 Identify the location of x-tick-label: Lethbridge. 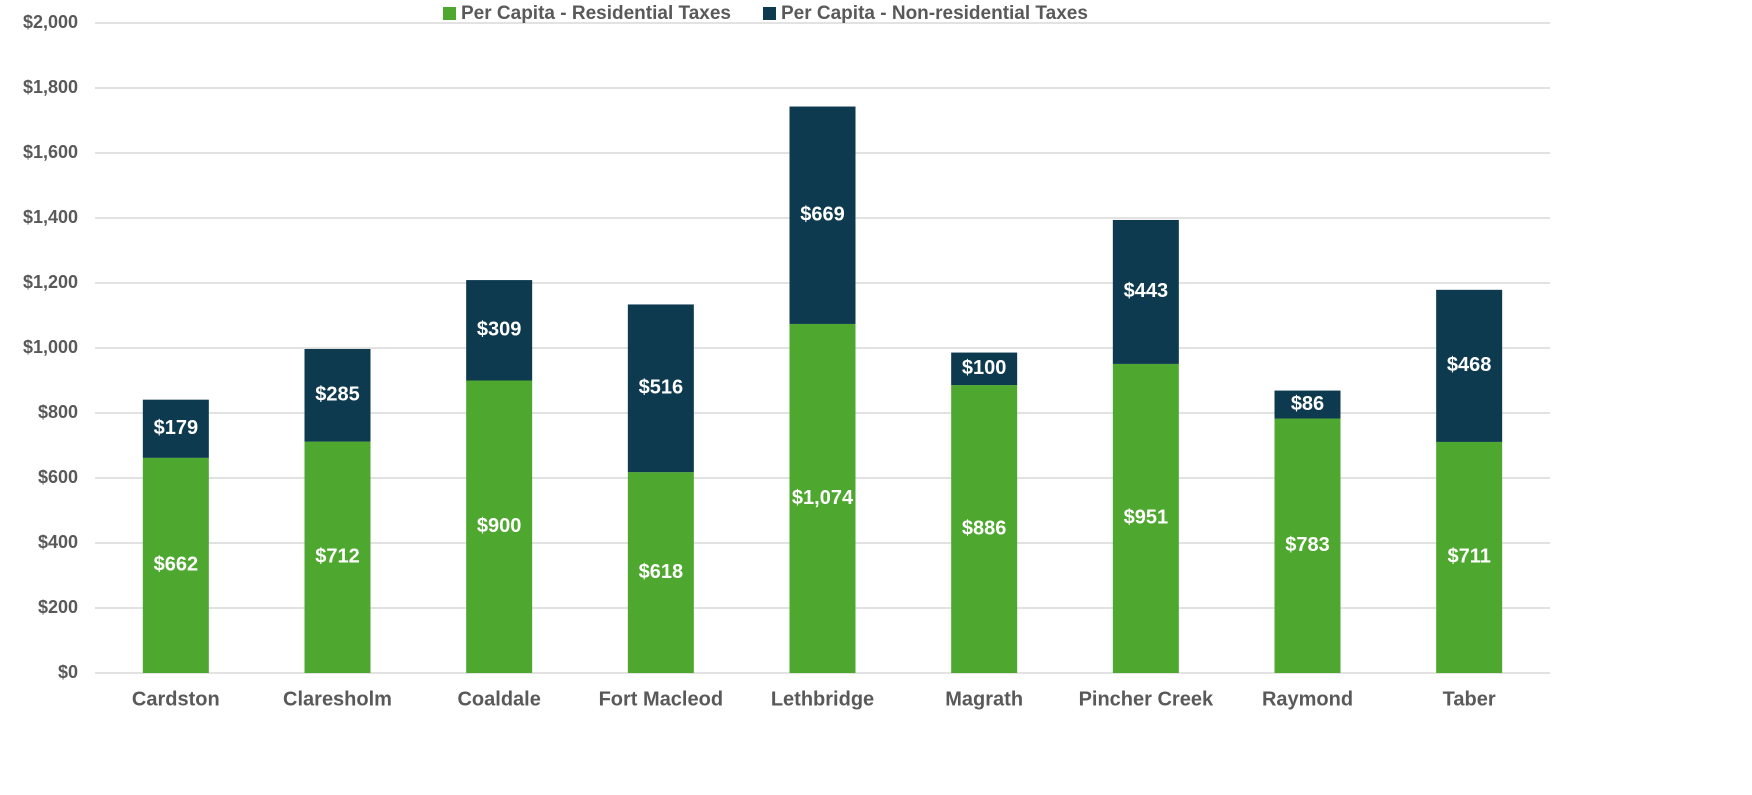
(822, 699).